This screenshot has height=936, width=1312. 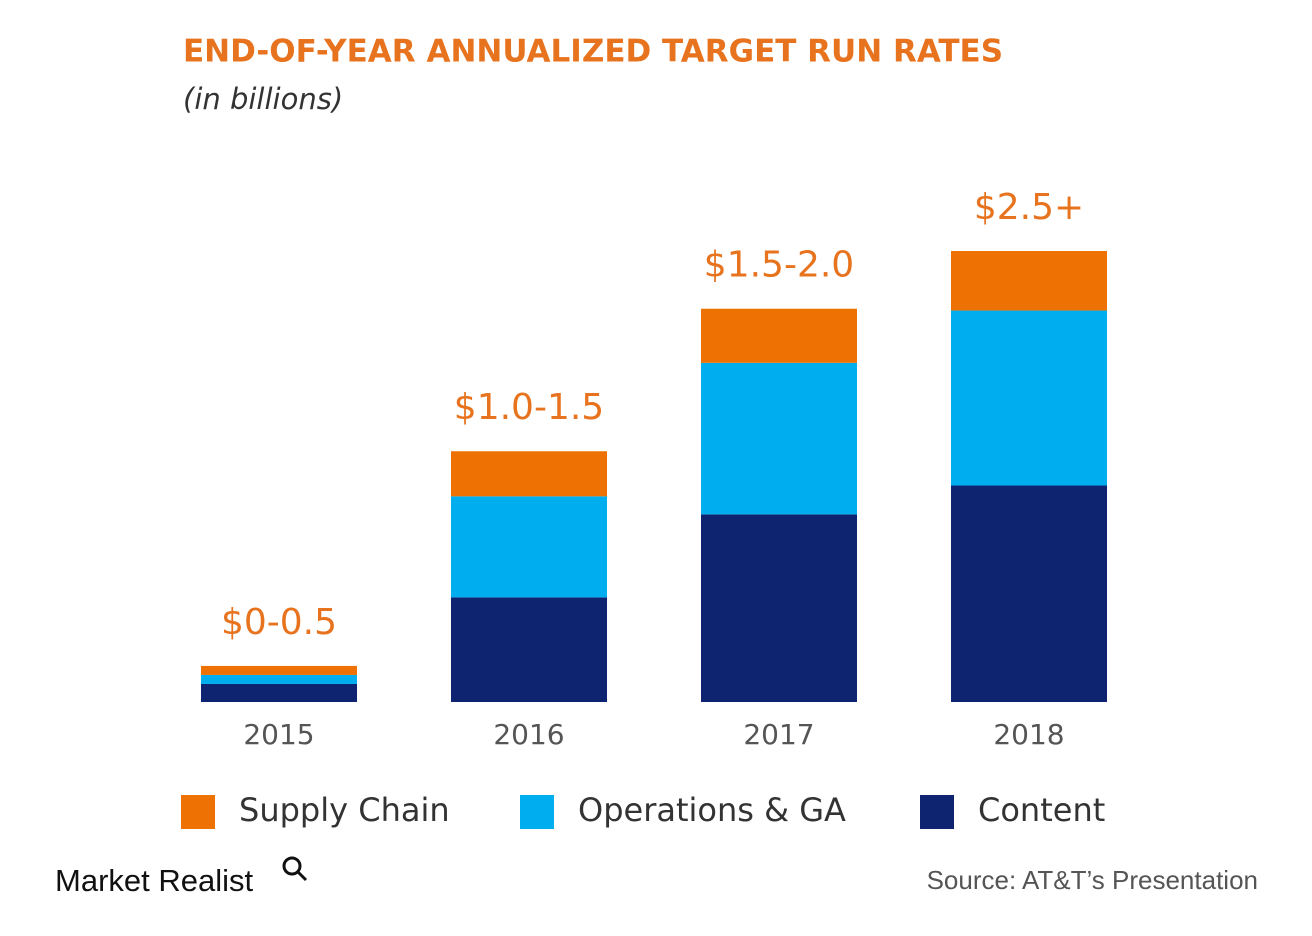 What do you see at coordinates (279, 622) in the screenshot?
I see `total-label: $0-0.5` at bounding box center [279, 622].